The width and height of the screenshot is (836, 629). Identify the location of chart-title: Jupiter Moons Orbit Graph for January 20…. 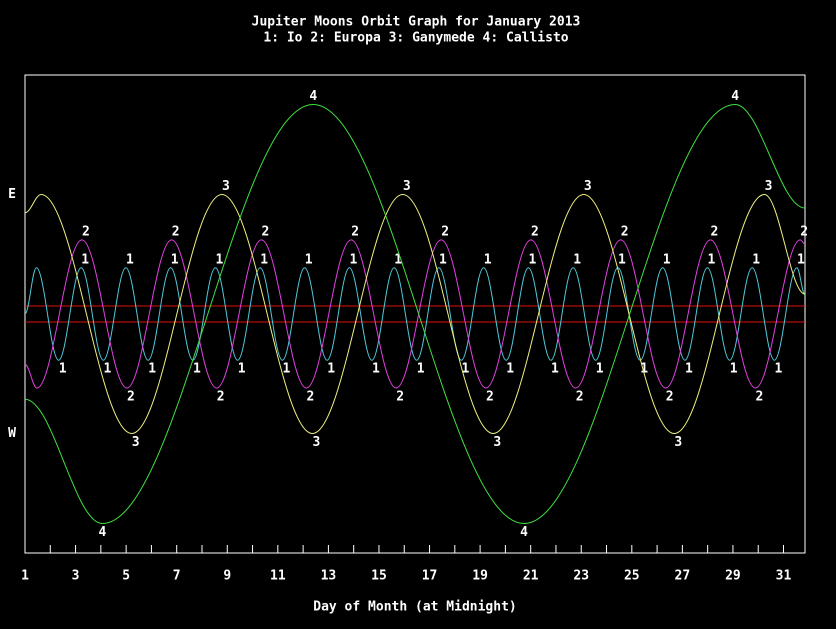
(416, 22).